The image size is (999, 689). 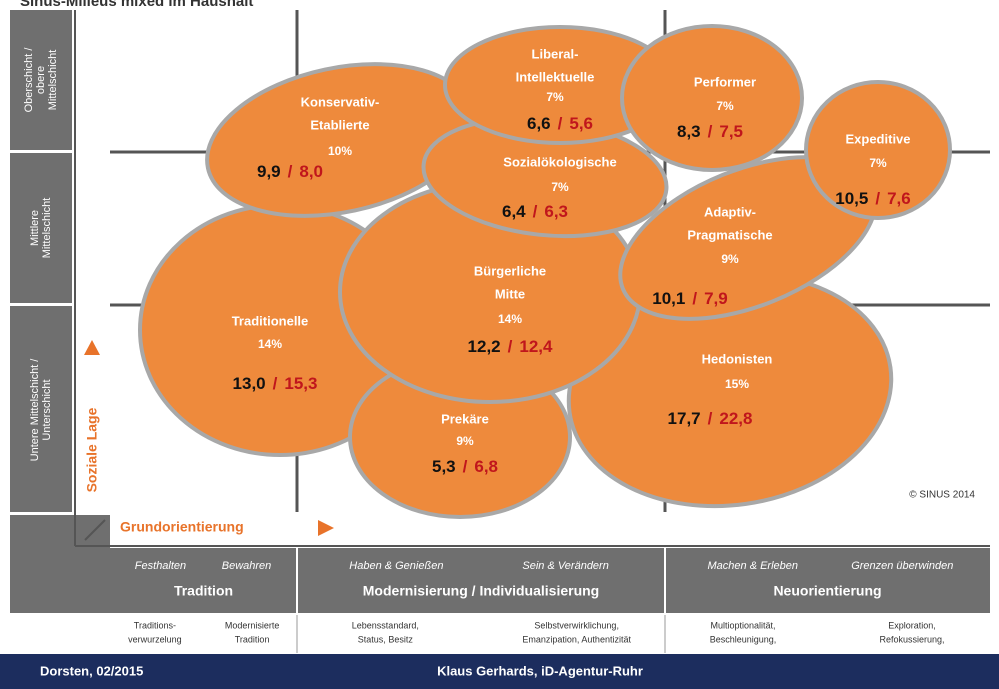 What do you see at coordinates (486, 466) in the screenshot?
I see `value-b: 6,8` at bounding box center [486, 466].